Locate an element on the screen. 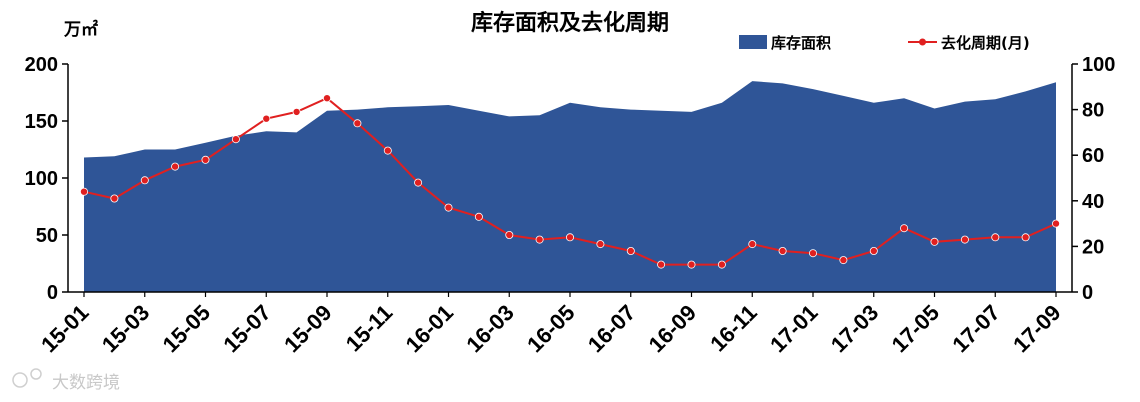 Image resolution: width=1140 pixels, height=402 pixels. chart-title: 库存面积及去化周期 is located at coordinates (570, 23).